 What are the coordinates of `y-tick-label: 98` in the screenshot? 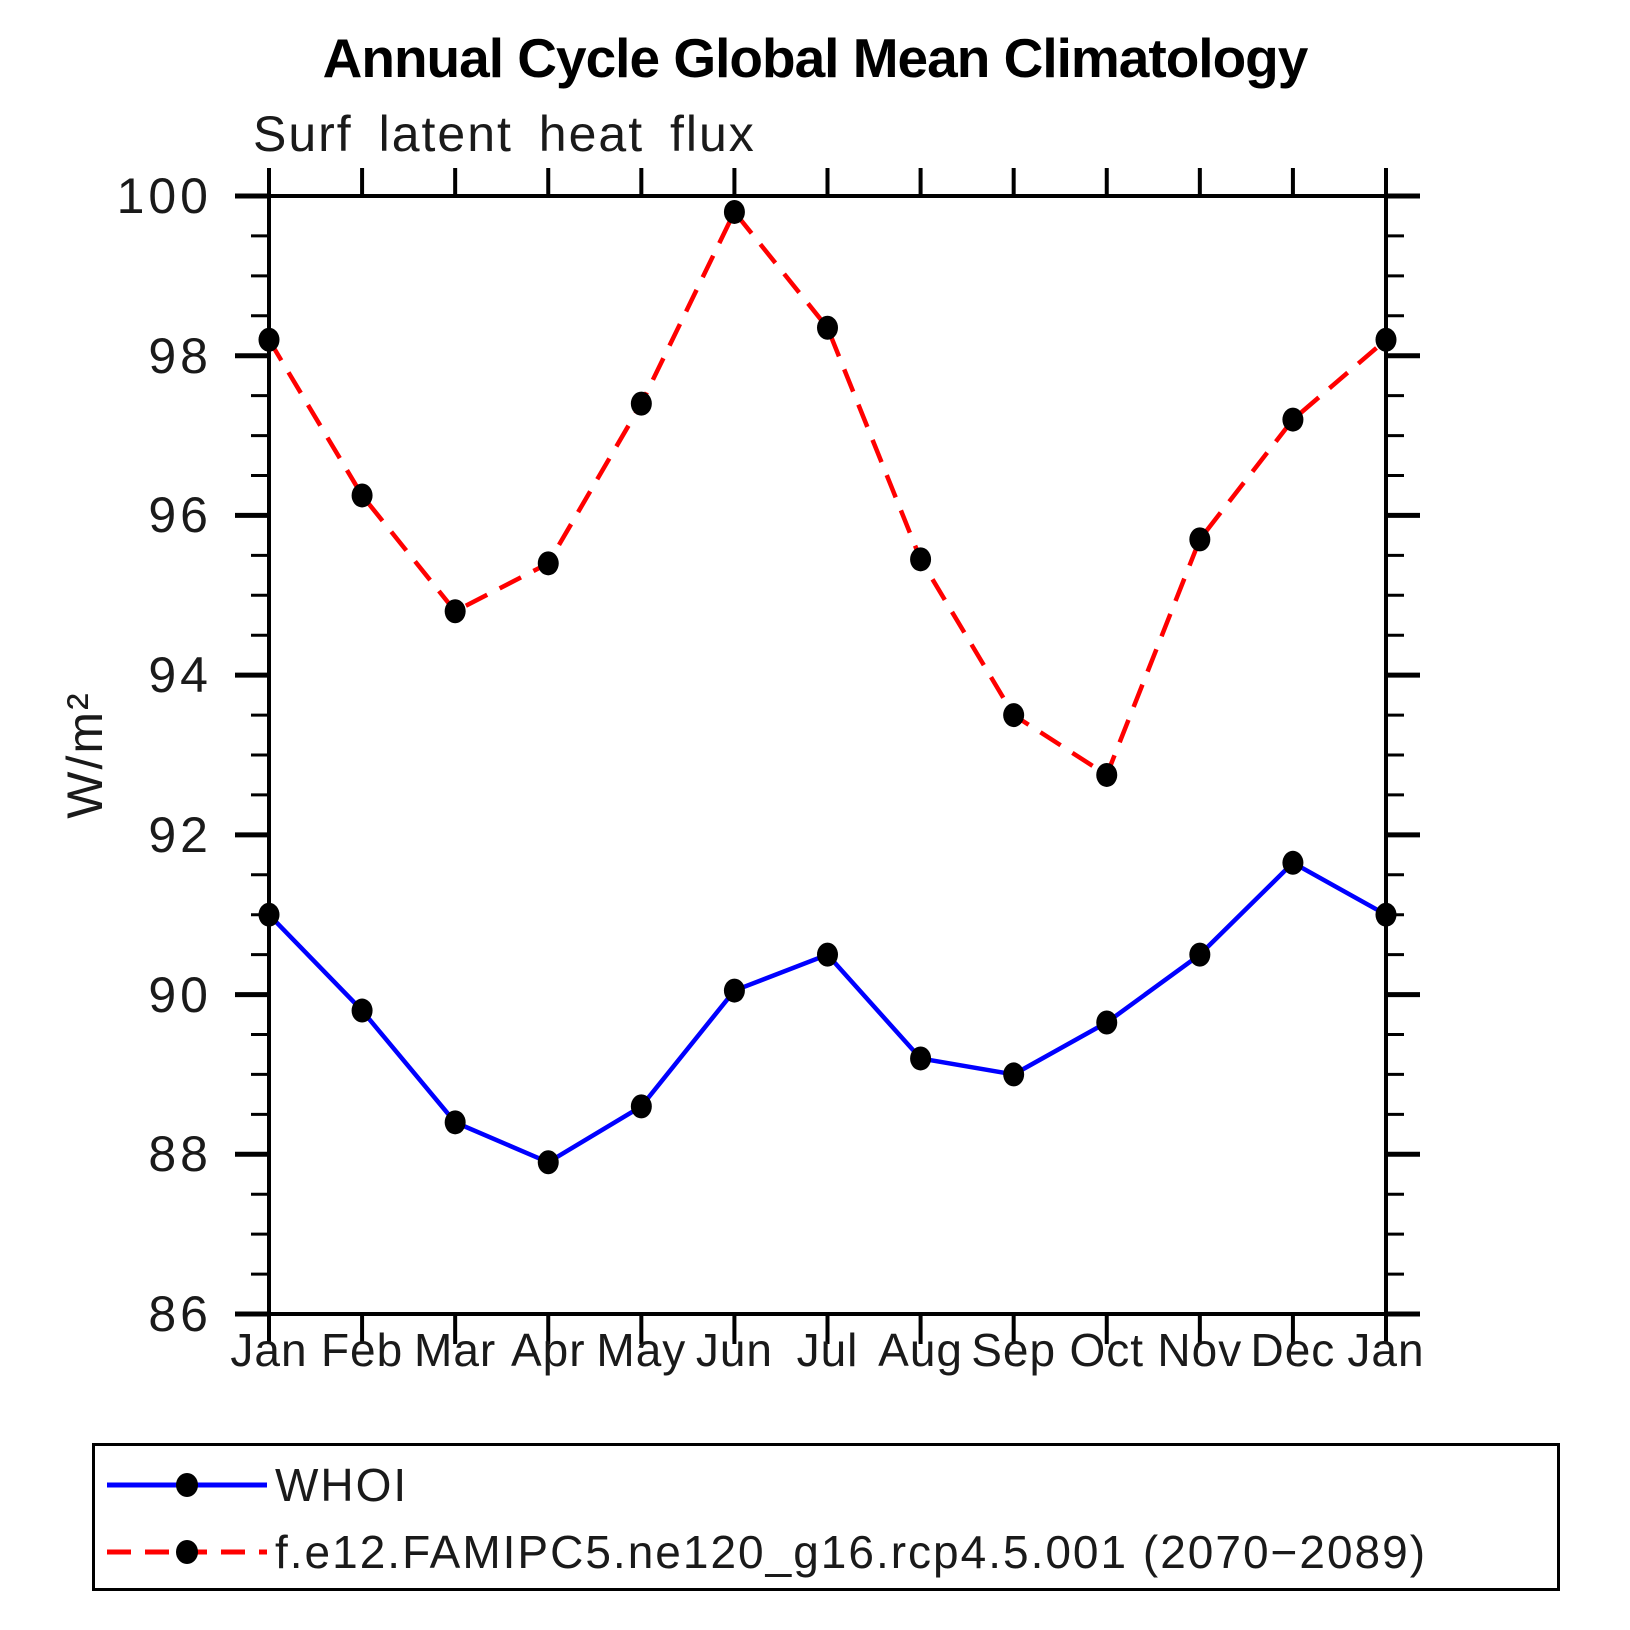 It's located at (180, 355).